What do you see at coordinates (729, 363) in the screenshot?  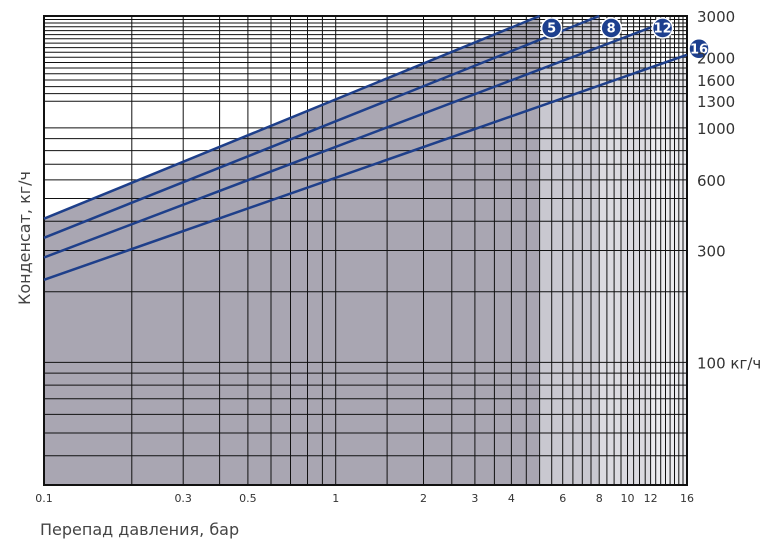 I see `y-tick-label: 100 кг/ч` at bounding box center [729, 363].